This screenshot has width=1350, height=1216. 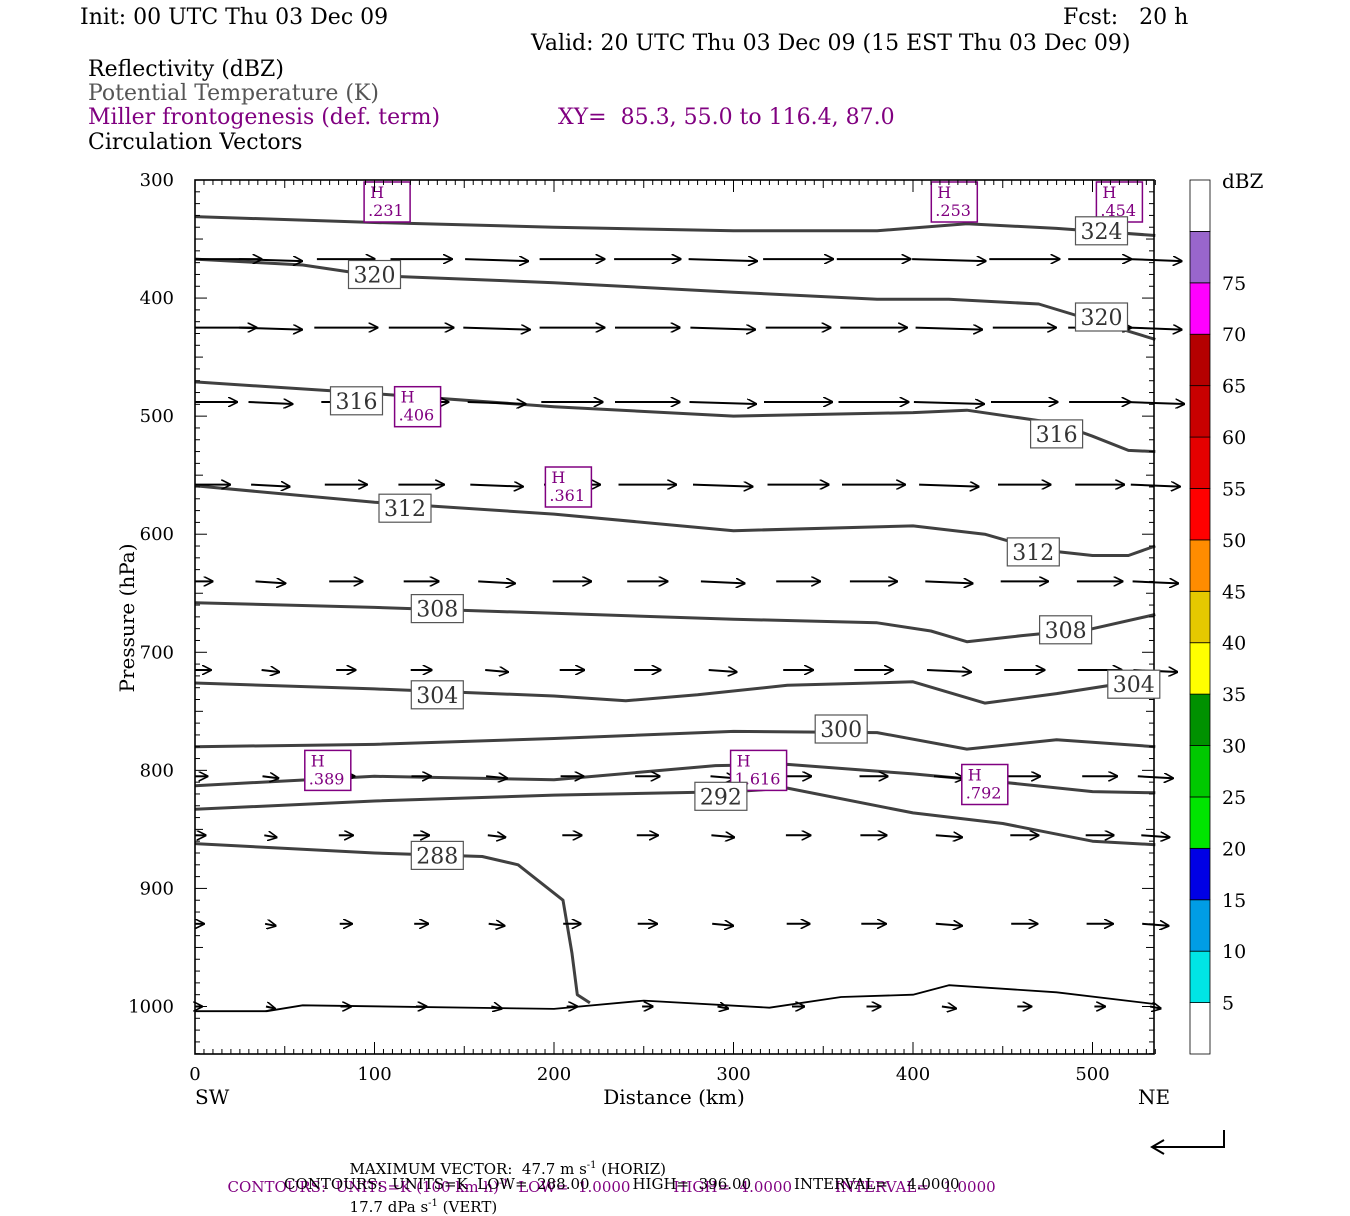 What do you see at coordinates (467, 1207) in the screenshot?
I see `max-vector-vert-suffix: (VERT)` at bounding box center [467, 1207].